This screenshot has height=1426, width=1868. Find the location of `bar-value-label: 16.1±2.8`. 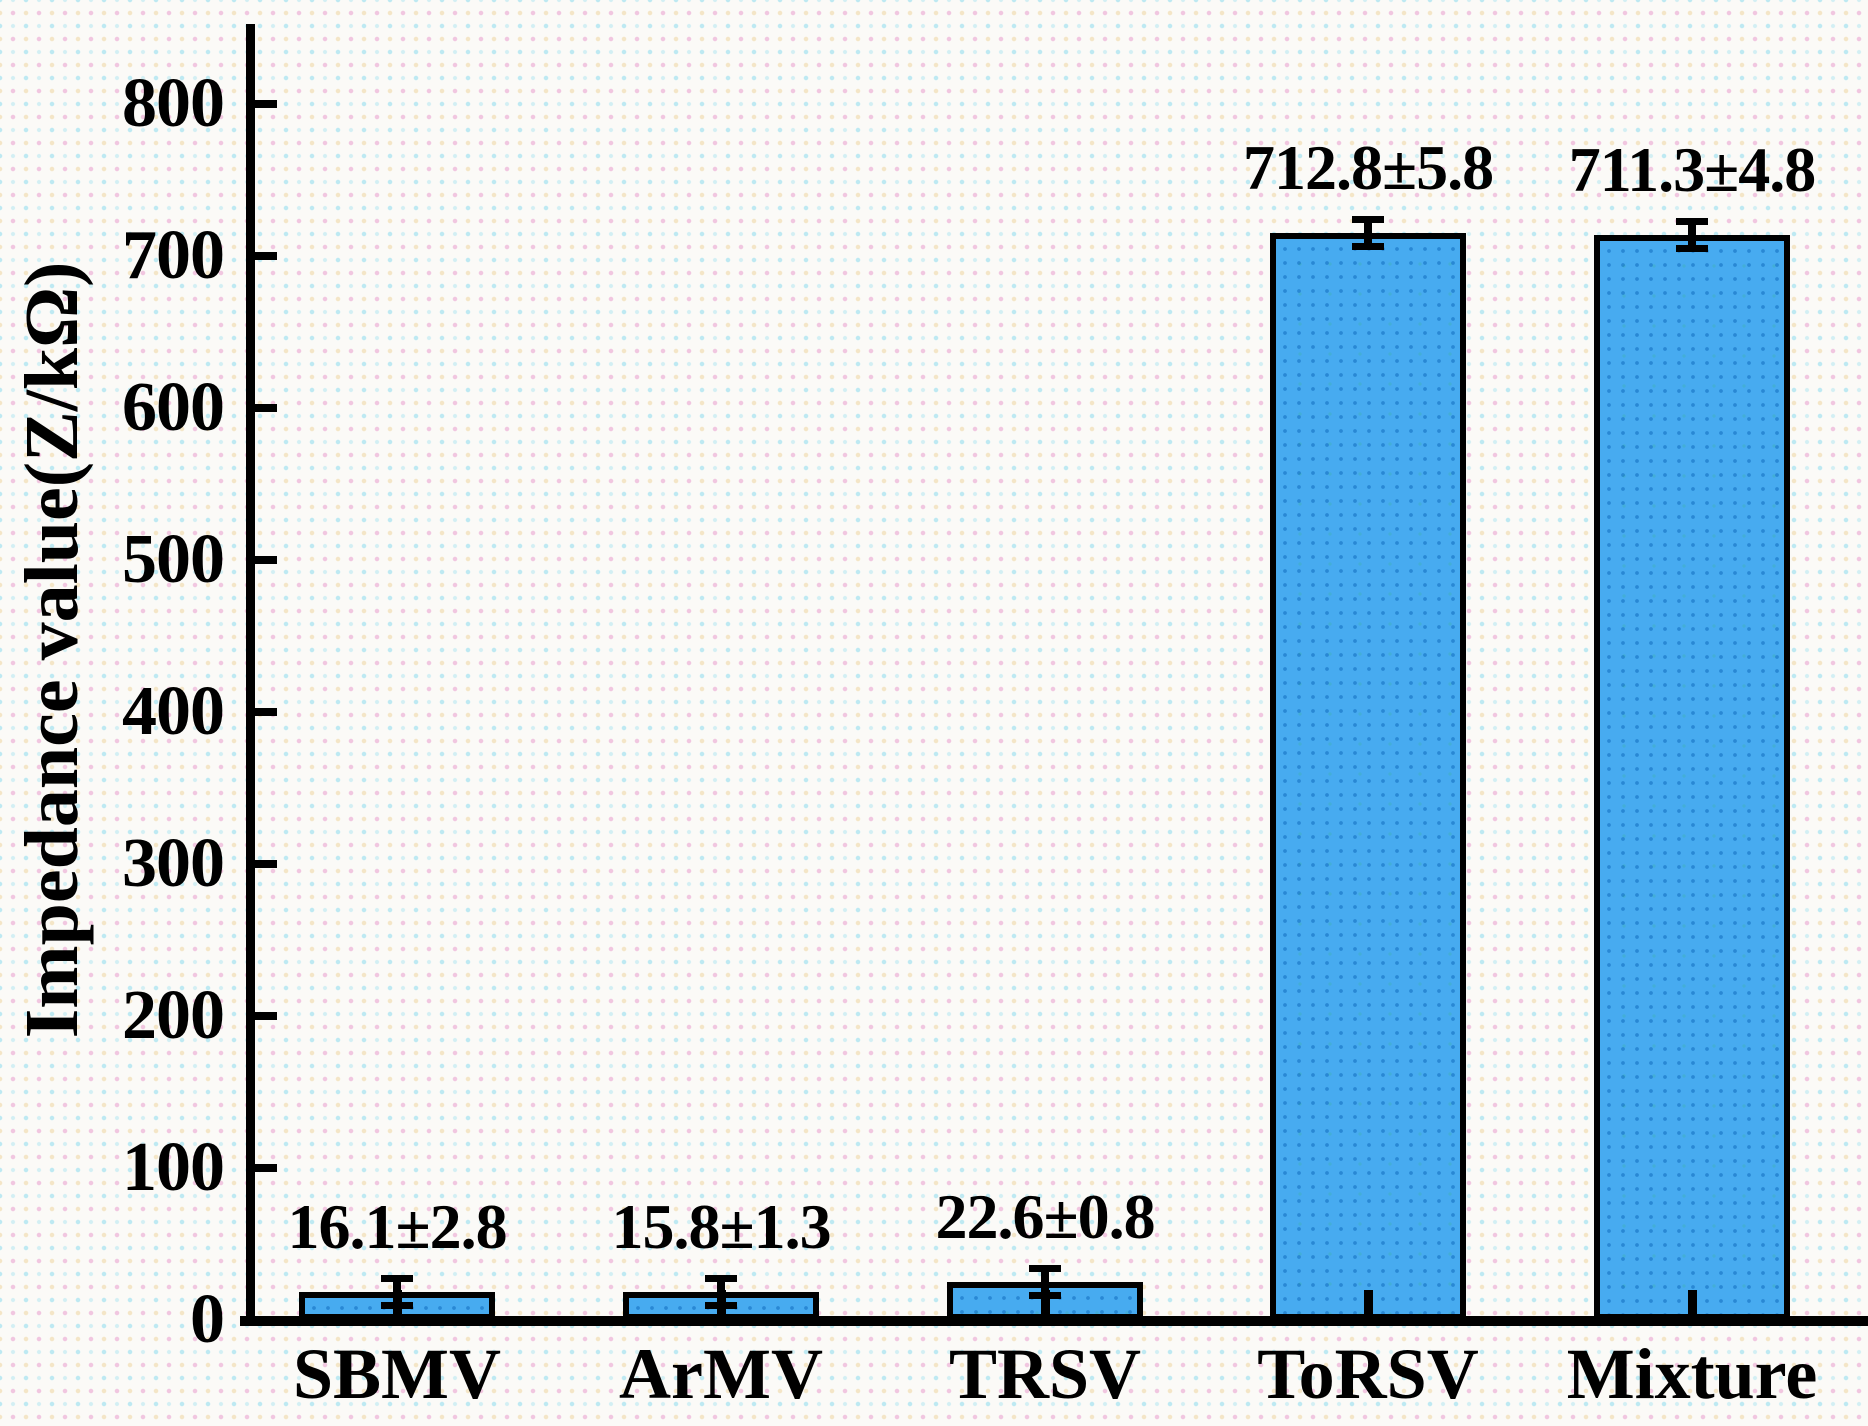

bar-value-label: 16.1±2.8 is located at coordinates (397, 1226).